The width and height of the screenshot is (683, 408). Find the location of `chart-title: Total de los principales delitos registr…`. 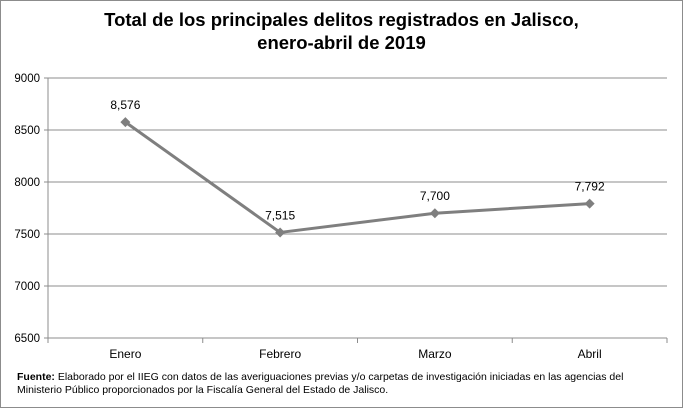

chart-title: Total de los principales delitos registr… is located at coordinates (341, 31).